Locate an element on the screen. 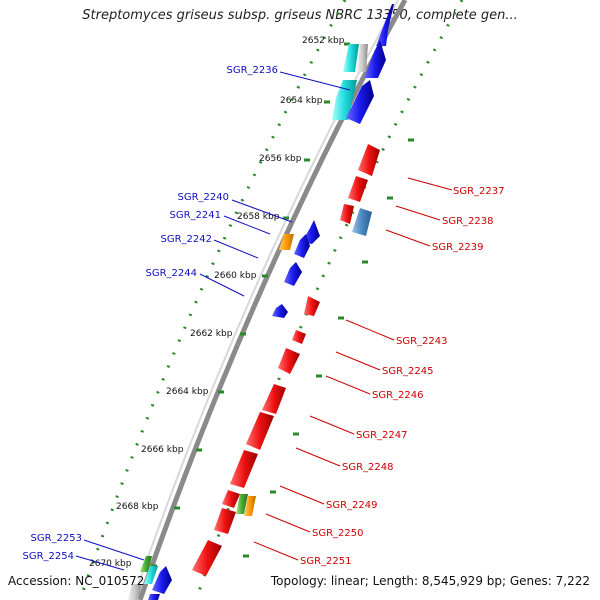  kbp-tick-label: 2666 kbp is located at coordinates (162, 450).